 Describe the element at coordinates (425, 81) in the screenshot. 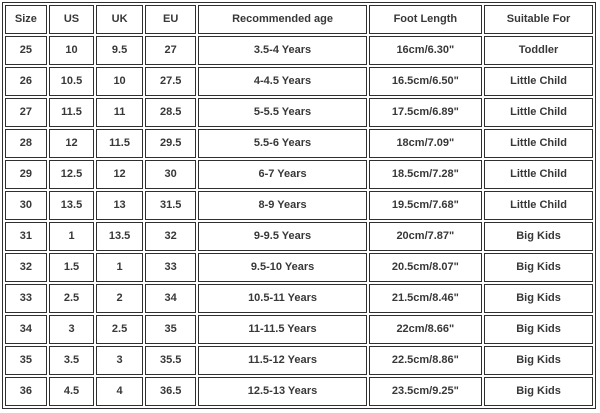

I see `cell-foot-length: 16.5cm/6.50"` at that location.